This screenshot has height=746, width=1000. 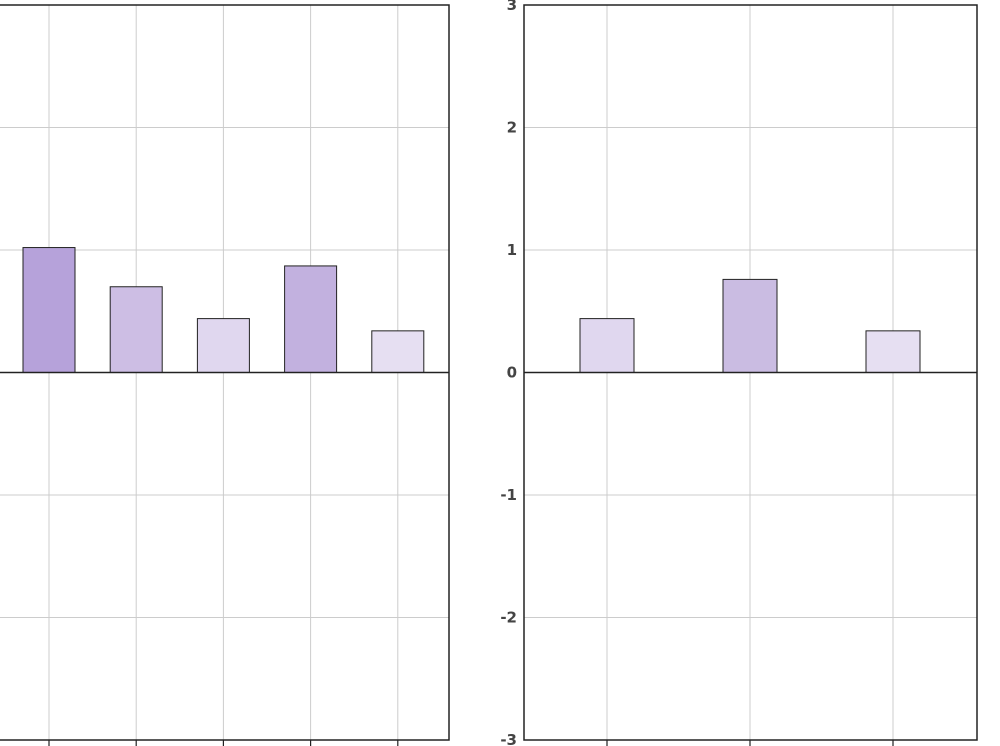 I want to click on y-tick-label: 0, so click(x=512, y=373).